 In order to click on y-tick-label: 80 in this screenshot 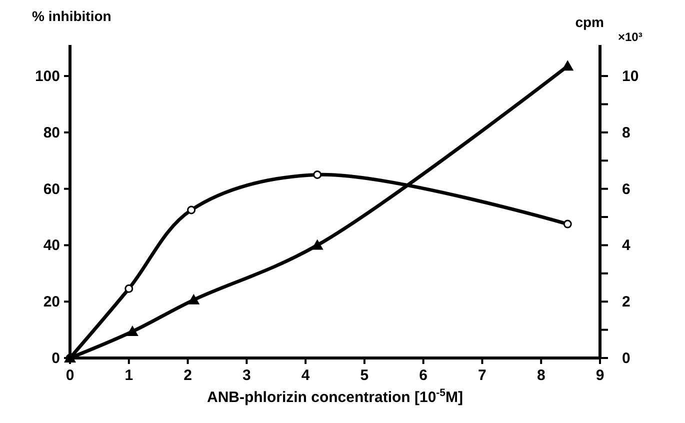, I will do `click(51, 133)`.